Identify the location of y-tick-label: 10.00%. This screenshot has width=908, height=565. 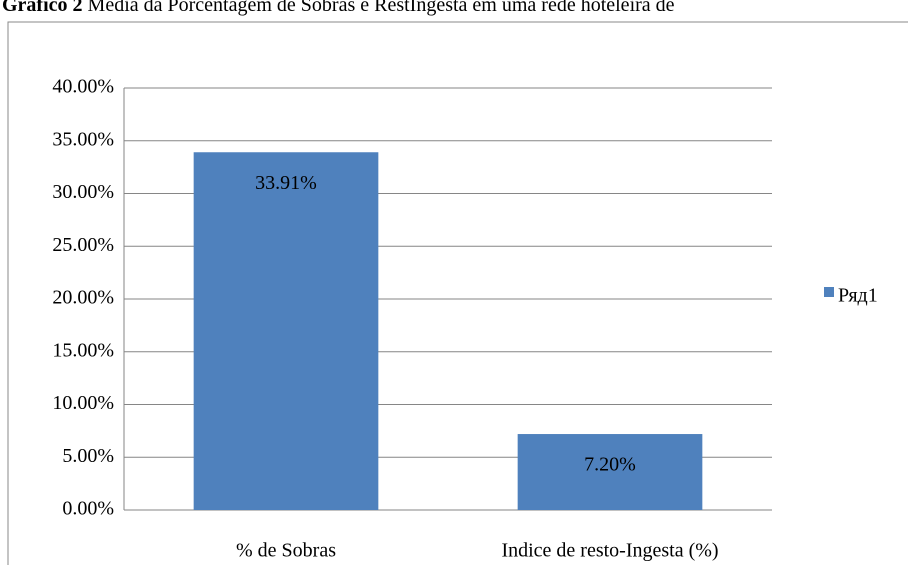
(83, 403).